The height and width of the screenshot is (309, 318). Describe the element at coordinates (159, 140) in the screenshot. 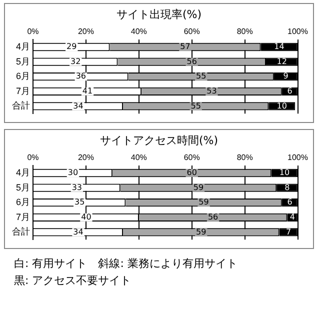

I see `chart-title: サイトアクセス時間(%)` at that location.